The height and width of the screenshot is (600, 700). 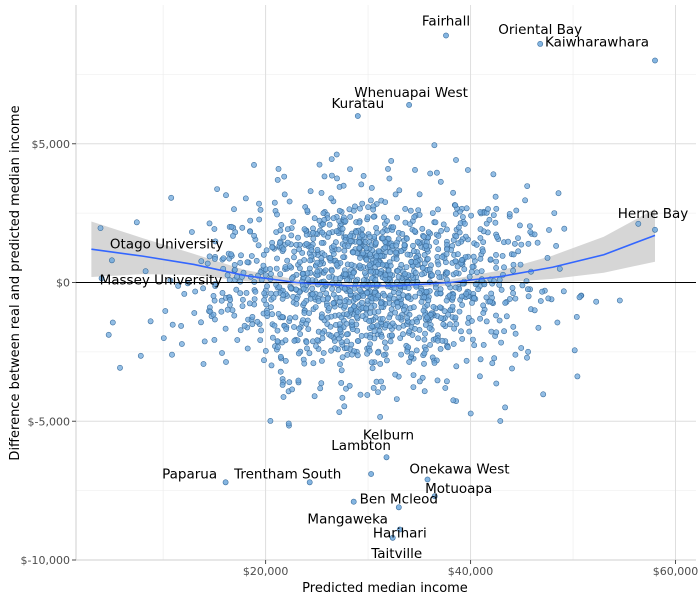 What do you see at coordinates (411, 93) in the screenshot?
I see `point-label: Whenuapai West` at bounding box center [411, 93].